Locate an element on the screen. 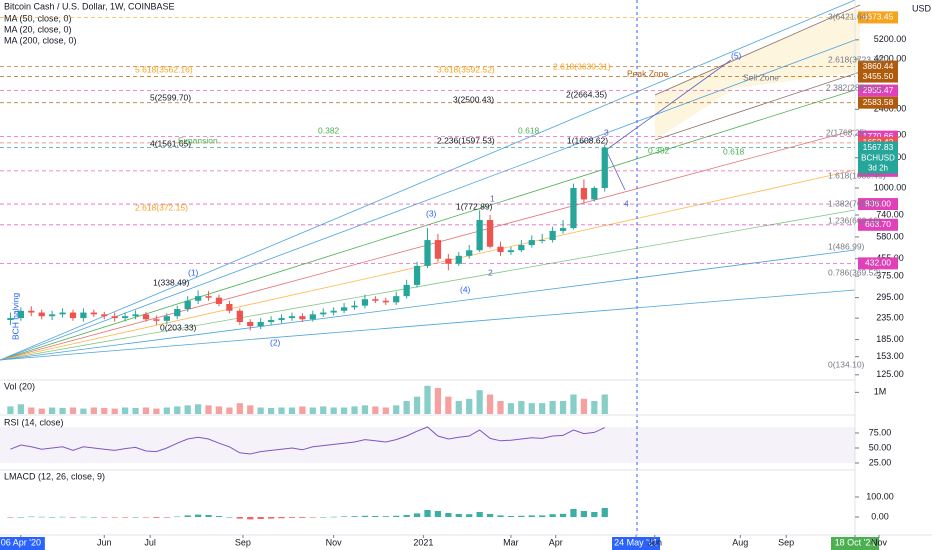 The height and width of the screenshot is (550, 932). symbol-title: Bitcoin Cash / U.S. Dollar, 1W, COINBASE is located at coordinates (89, 6).